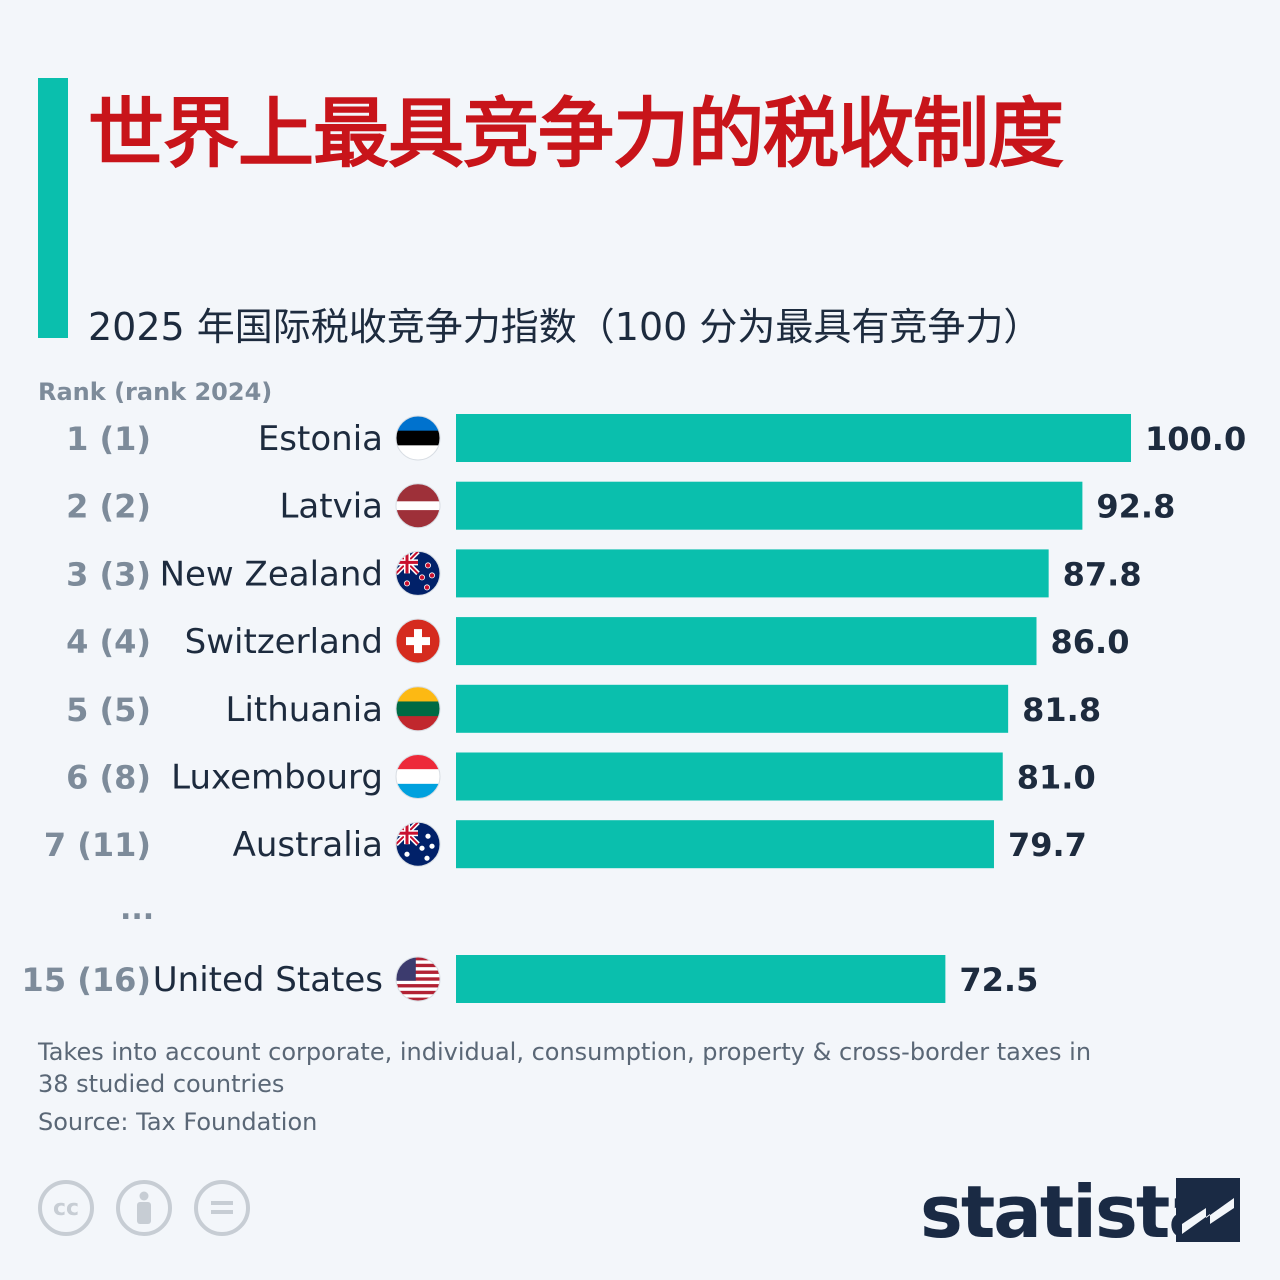  What do you see at coordinates (418, 573) in the screenshot?
I see `new-zealand-flag-icon` at bounding box center [418, 573].